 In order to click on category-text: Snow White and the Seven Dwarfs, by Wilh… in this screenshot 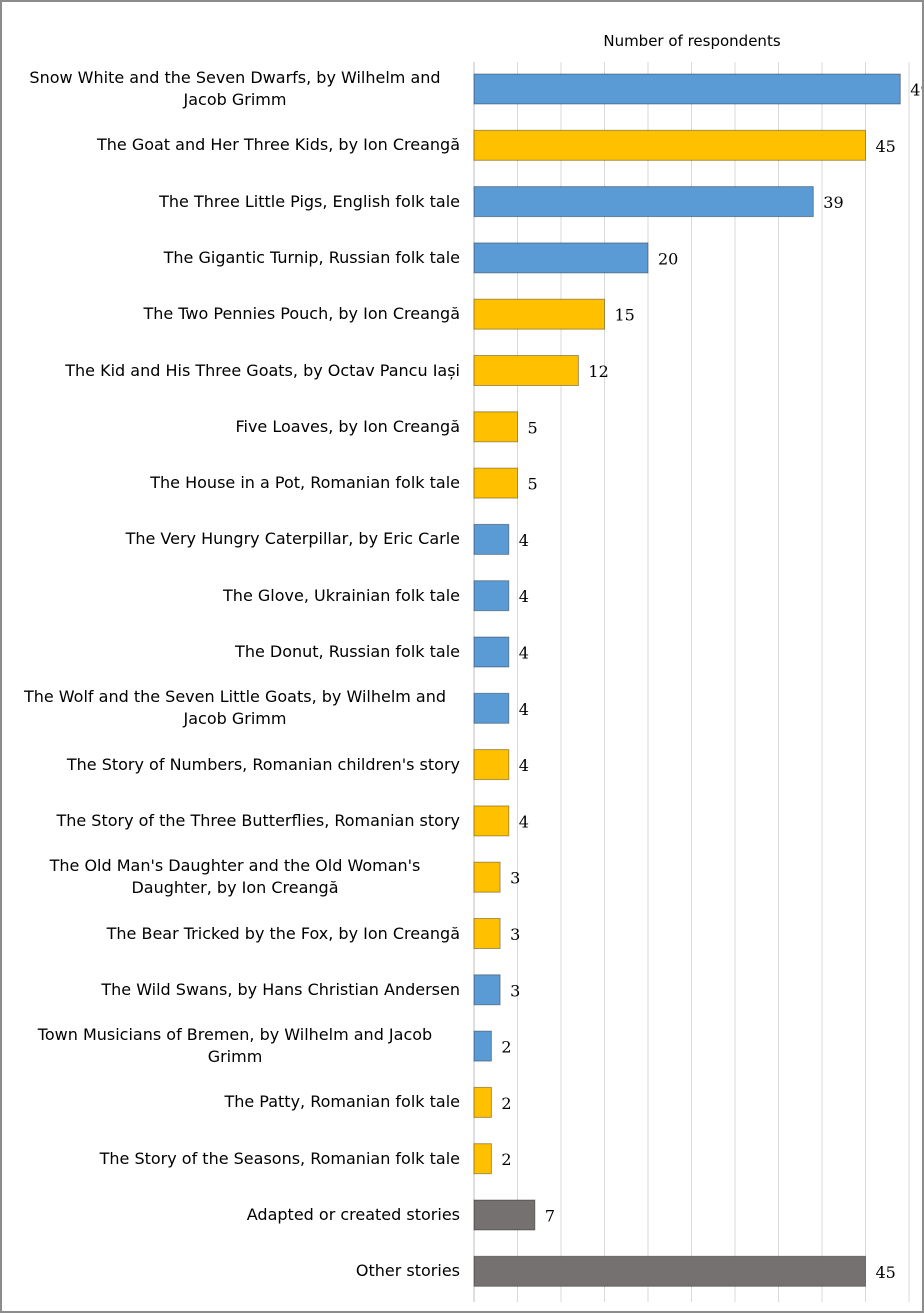, I will do `click(235, 88)`.